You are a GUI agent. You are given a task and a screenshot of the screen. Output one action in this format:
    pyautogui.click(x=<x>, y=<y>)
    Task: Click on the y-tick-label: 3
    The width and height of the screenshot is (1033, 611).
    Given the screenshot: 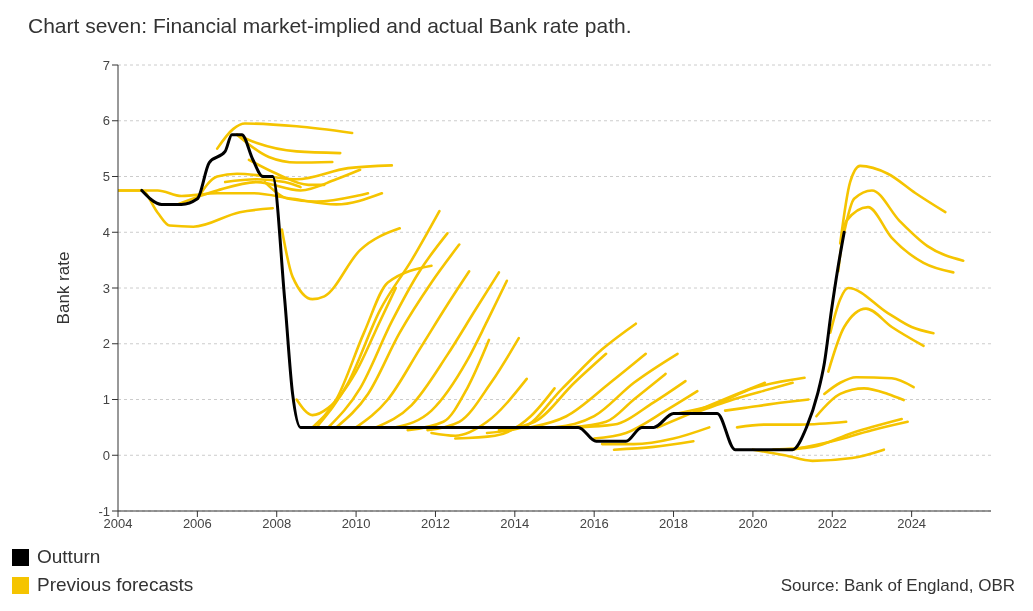 What is the action you would take?
    pyautogui.click(x=106, y=288)
    